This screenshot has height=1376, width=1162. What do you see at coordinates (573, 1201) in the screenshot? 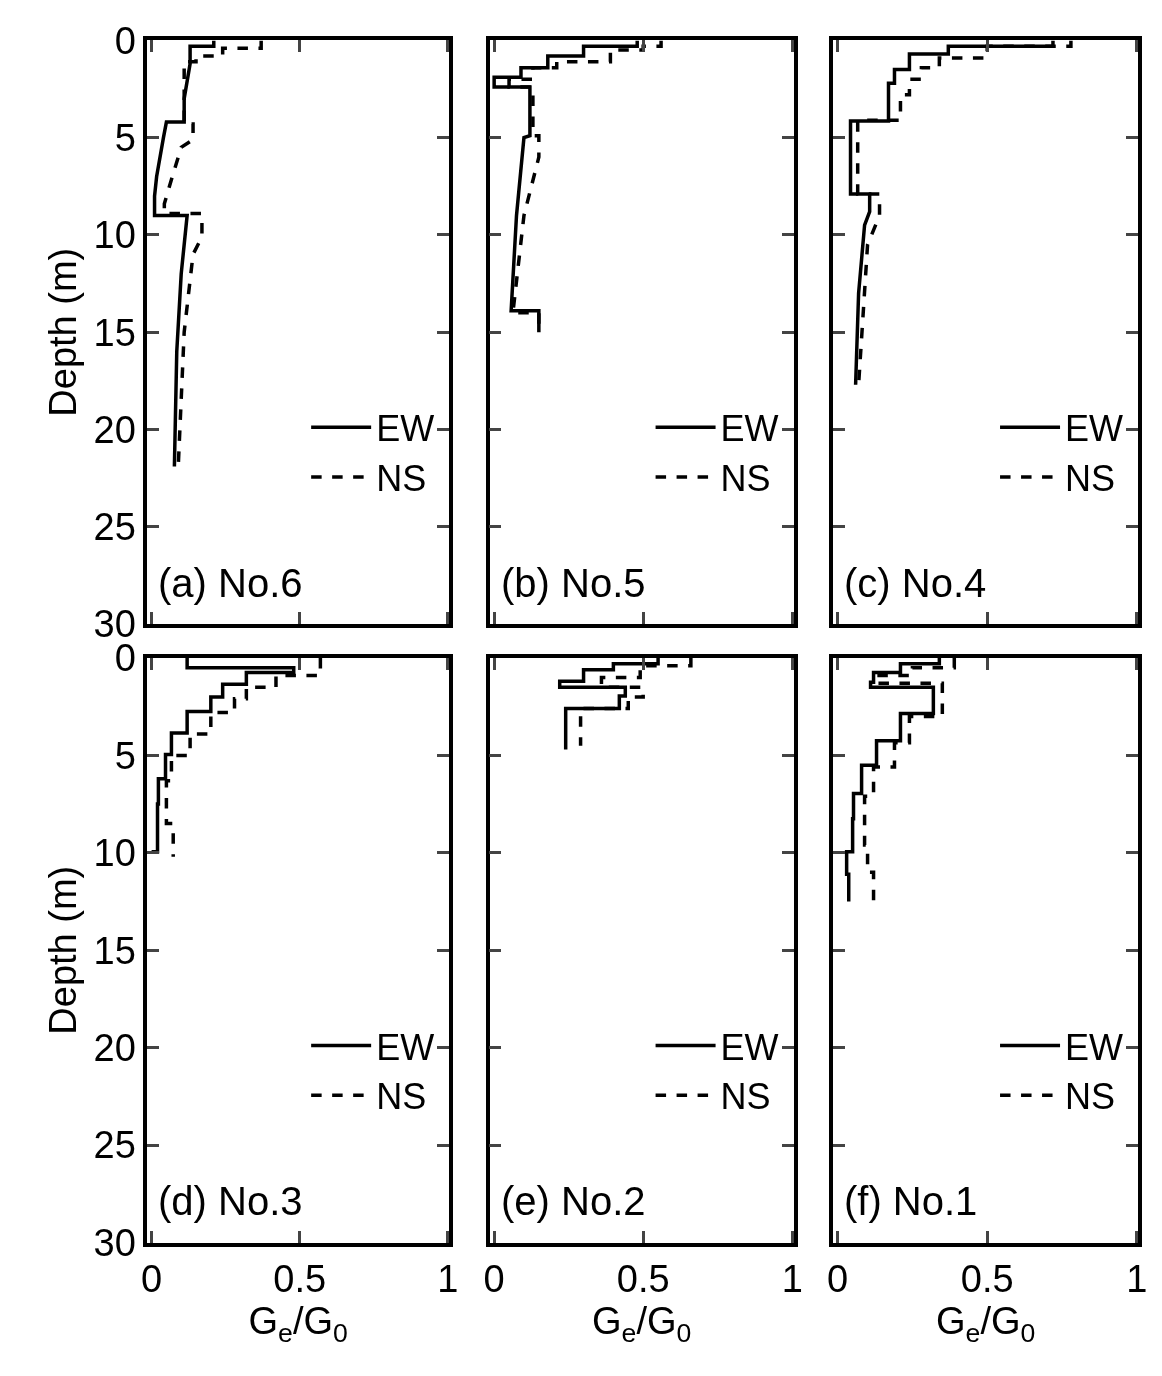
I see `annotation: (e) No.2` at bounding box center [573, 1201].